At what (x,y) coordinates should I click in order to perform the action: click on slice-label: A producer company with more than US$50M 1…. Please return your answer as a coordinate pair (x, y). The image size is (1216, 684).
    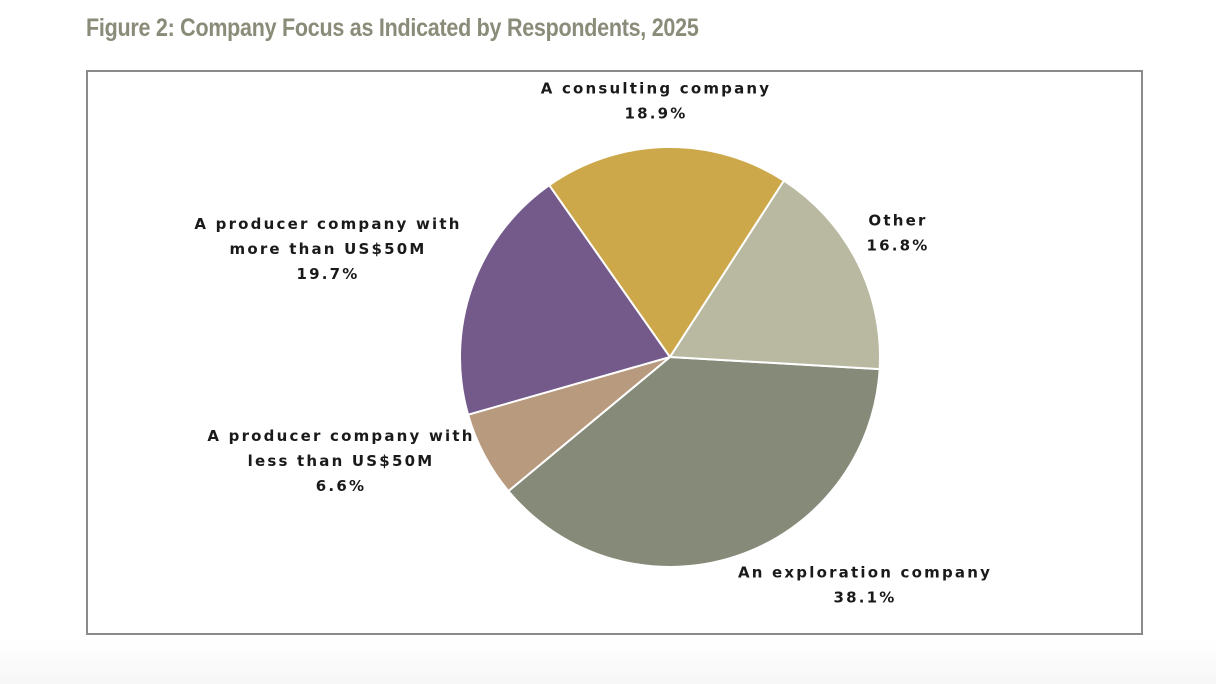
    Looking at the image, I should click on (327, 249).